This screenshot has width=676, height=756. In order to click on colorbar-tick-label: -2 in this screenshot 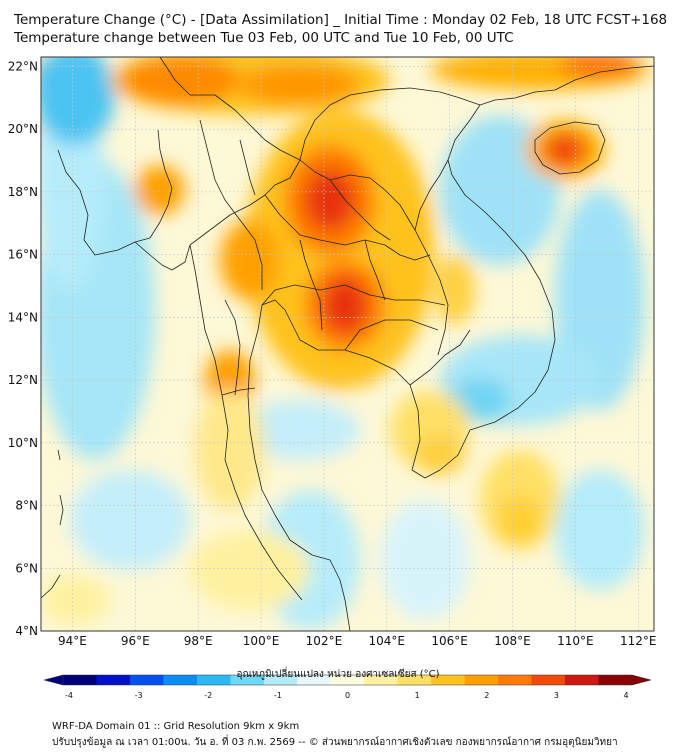, I will do `click(208, 695)`.